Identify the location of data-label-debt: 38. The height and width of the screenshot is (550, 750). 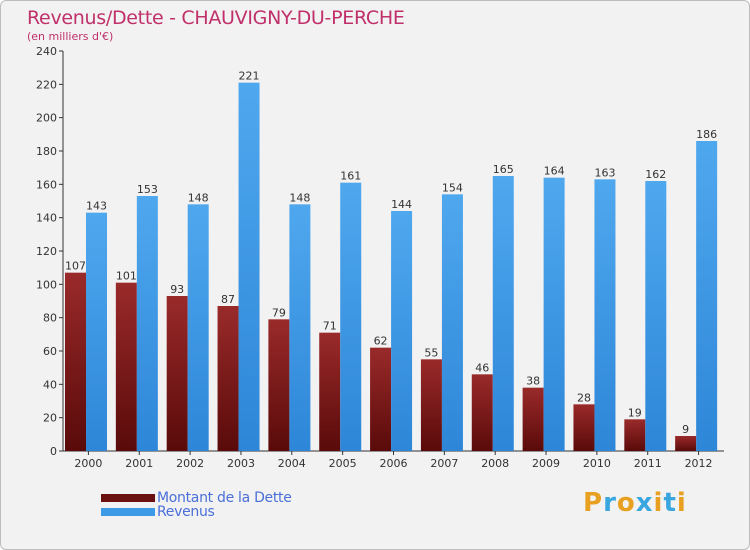
(533, 381).